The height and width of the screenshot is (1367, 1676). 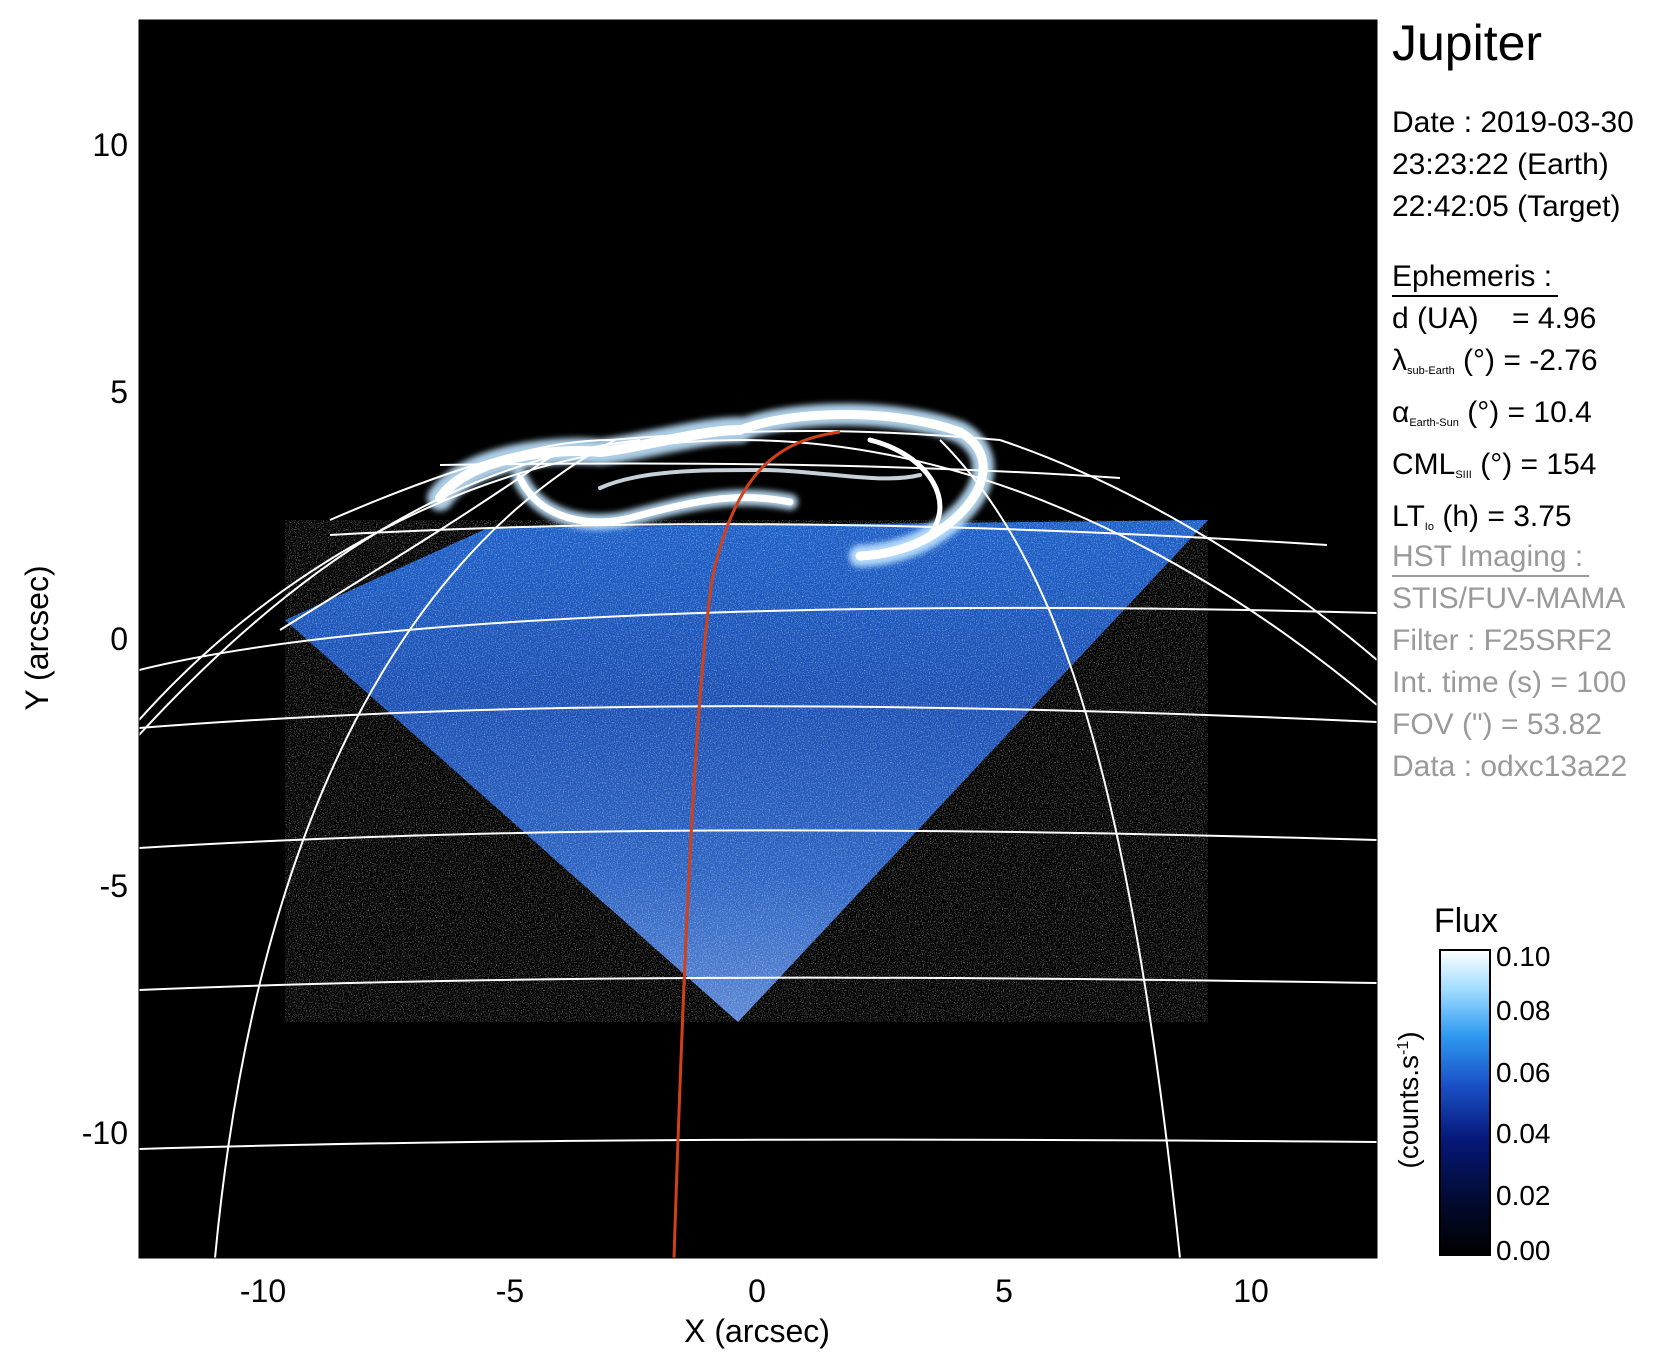 I want to click on y-tick-label: -10, so click(x=105, y=1133).